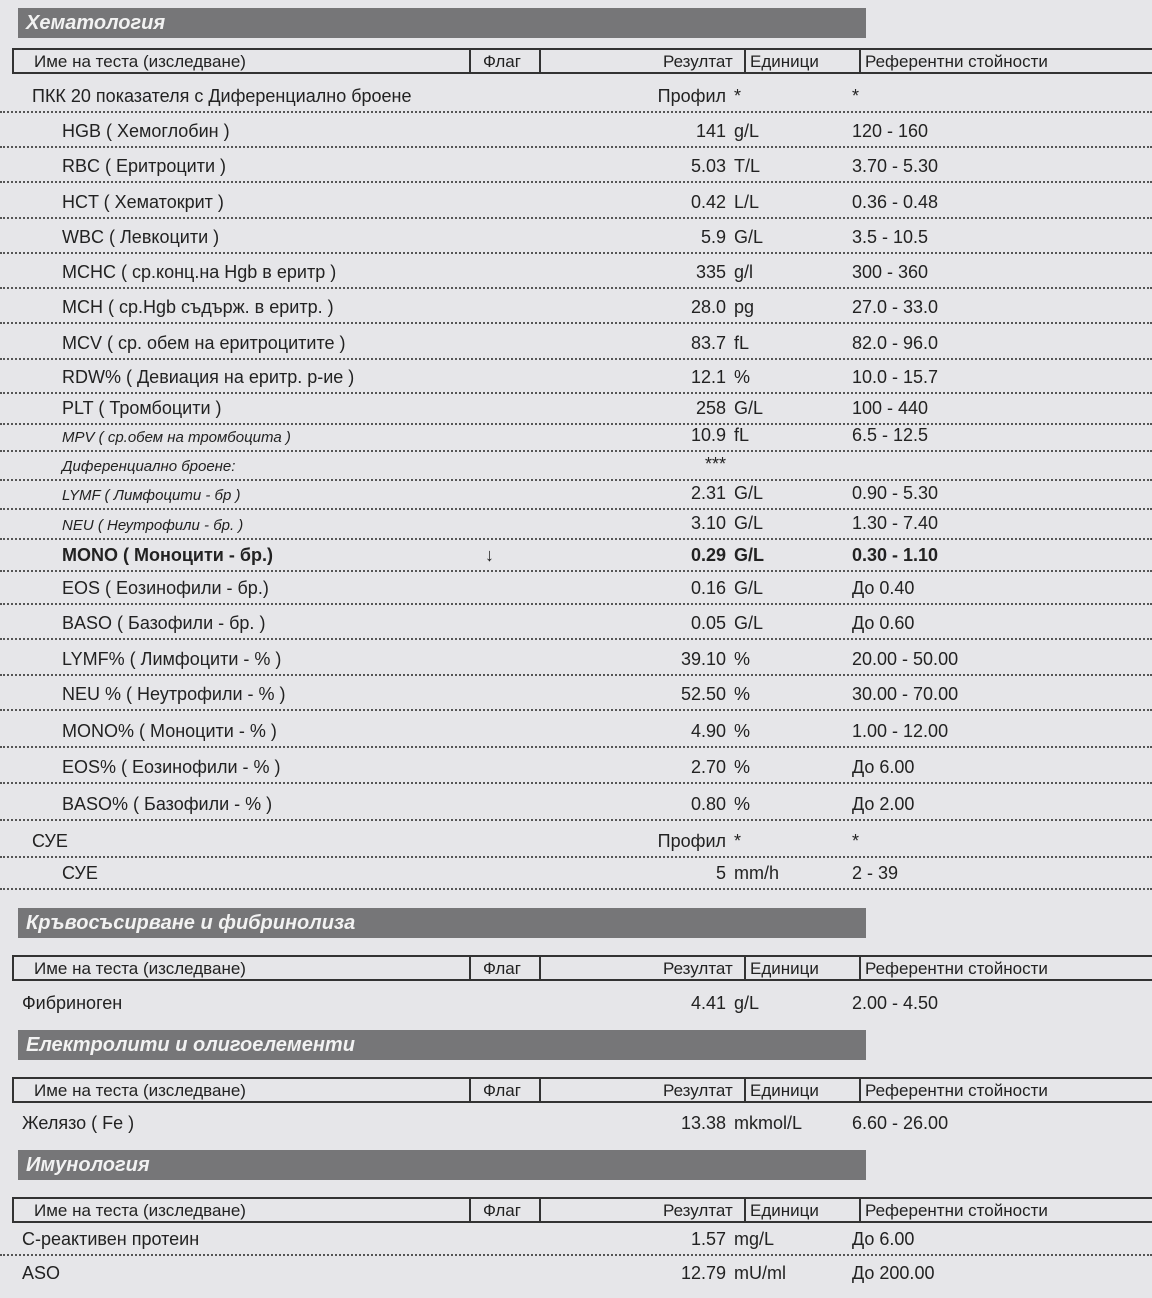  Describe the element at coordinates (883, 588) in the screenshot. I see `reference-range: До 0.40` at that location.